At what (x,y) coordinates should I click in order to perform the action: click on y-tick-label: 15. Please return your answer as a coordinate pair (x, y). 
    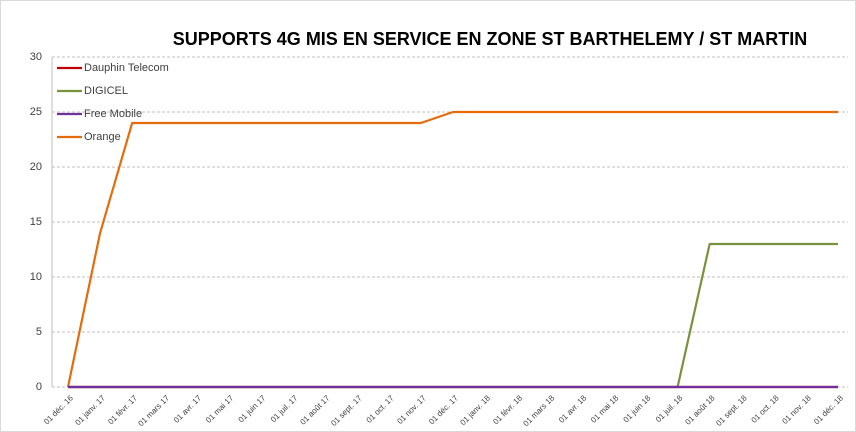
    Looking at the image, I should click on (36, 222).